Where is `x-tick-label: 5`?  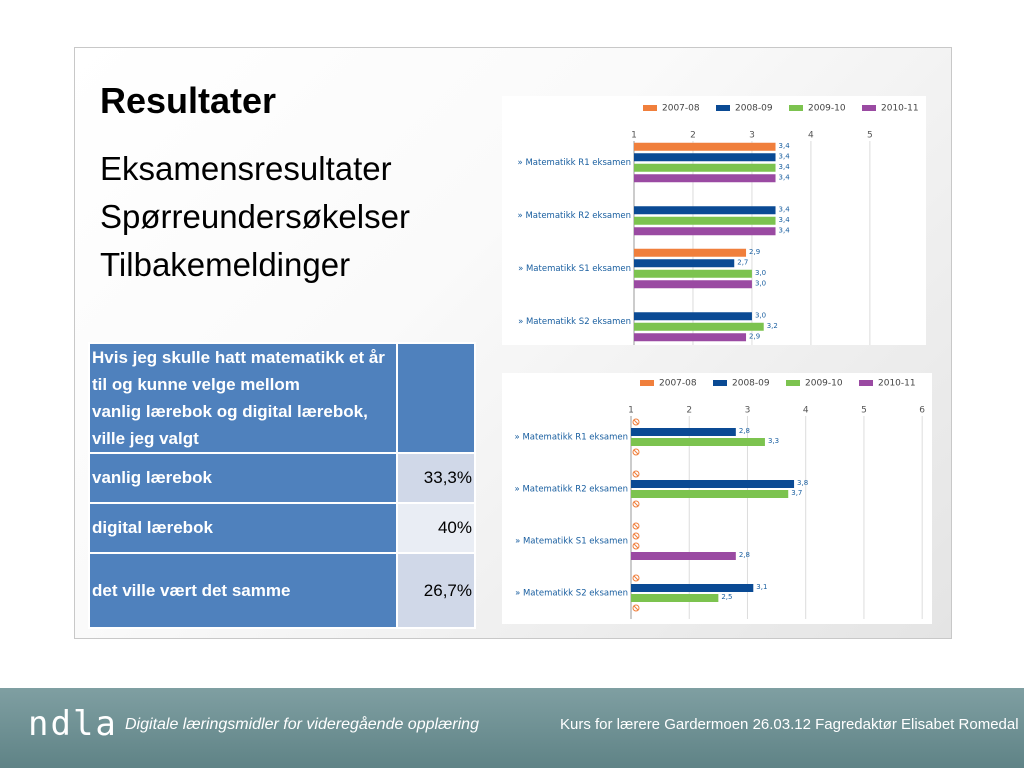 x-tick-label: 5 is located at coordinates (870, 136).